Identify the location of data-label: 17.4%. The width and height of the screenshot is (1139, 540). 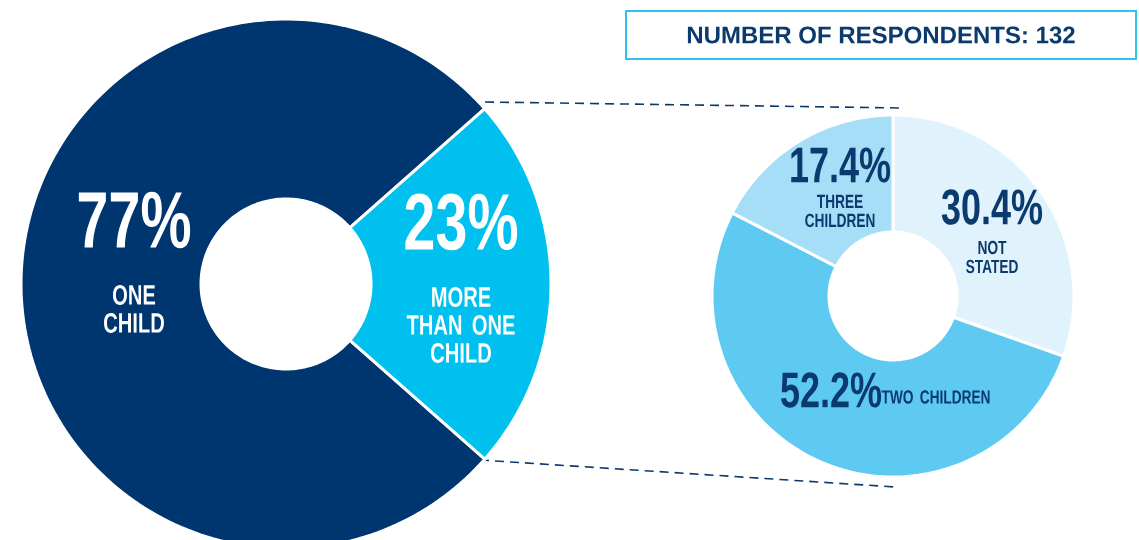
(841, 165).